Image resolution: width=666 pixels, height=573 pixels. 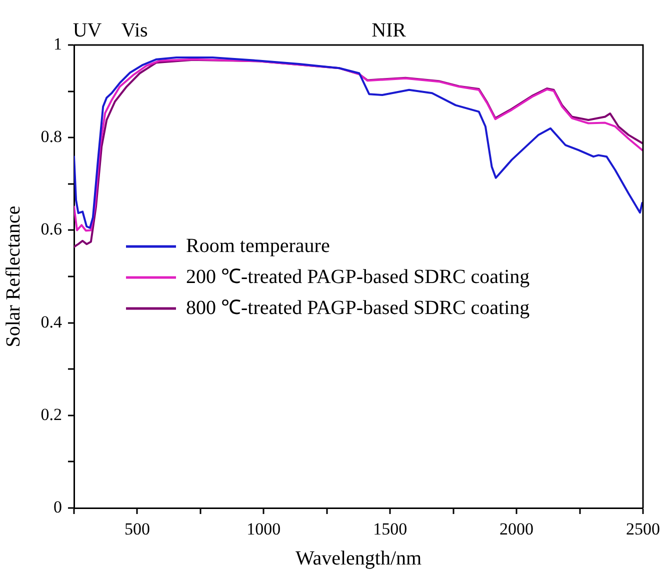 I want to click on legend-label: Room temperaure, so click(x=258, y=245).